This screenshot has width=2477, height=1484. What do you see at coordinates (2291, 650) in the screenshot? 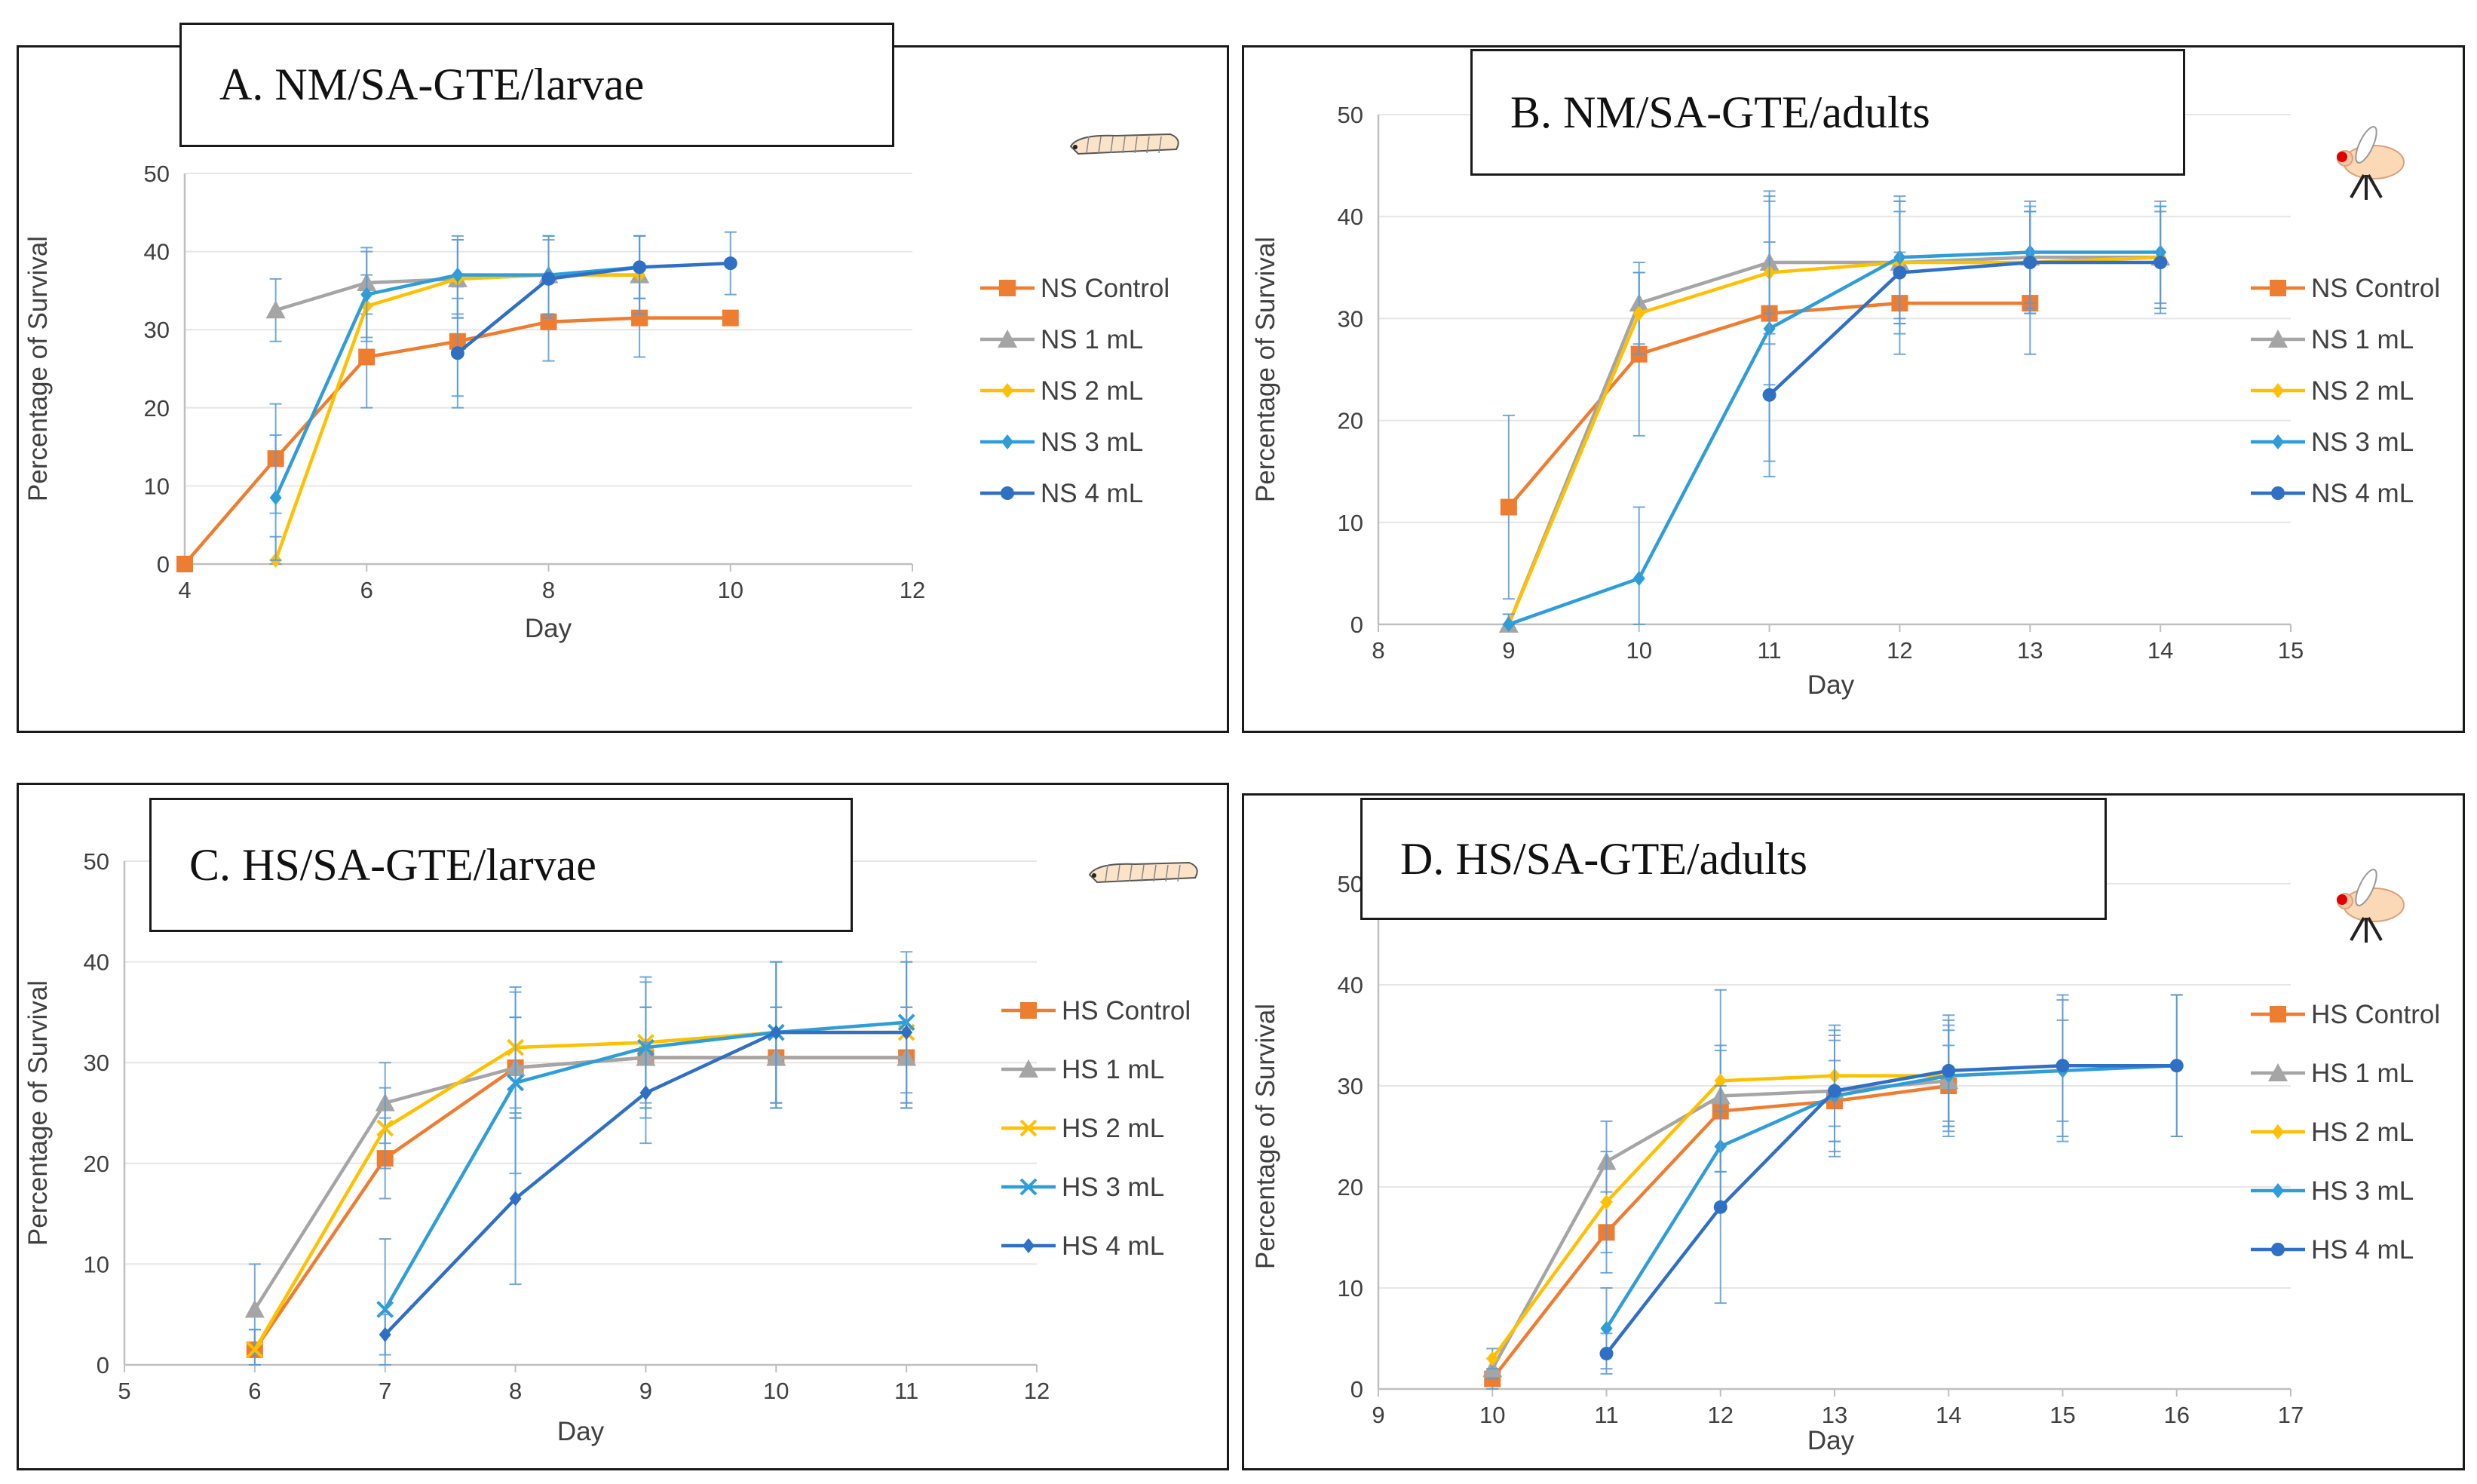
I see `panel-b-xtick-label: 15` at bounding box center [2291, 650].